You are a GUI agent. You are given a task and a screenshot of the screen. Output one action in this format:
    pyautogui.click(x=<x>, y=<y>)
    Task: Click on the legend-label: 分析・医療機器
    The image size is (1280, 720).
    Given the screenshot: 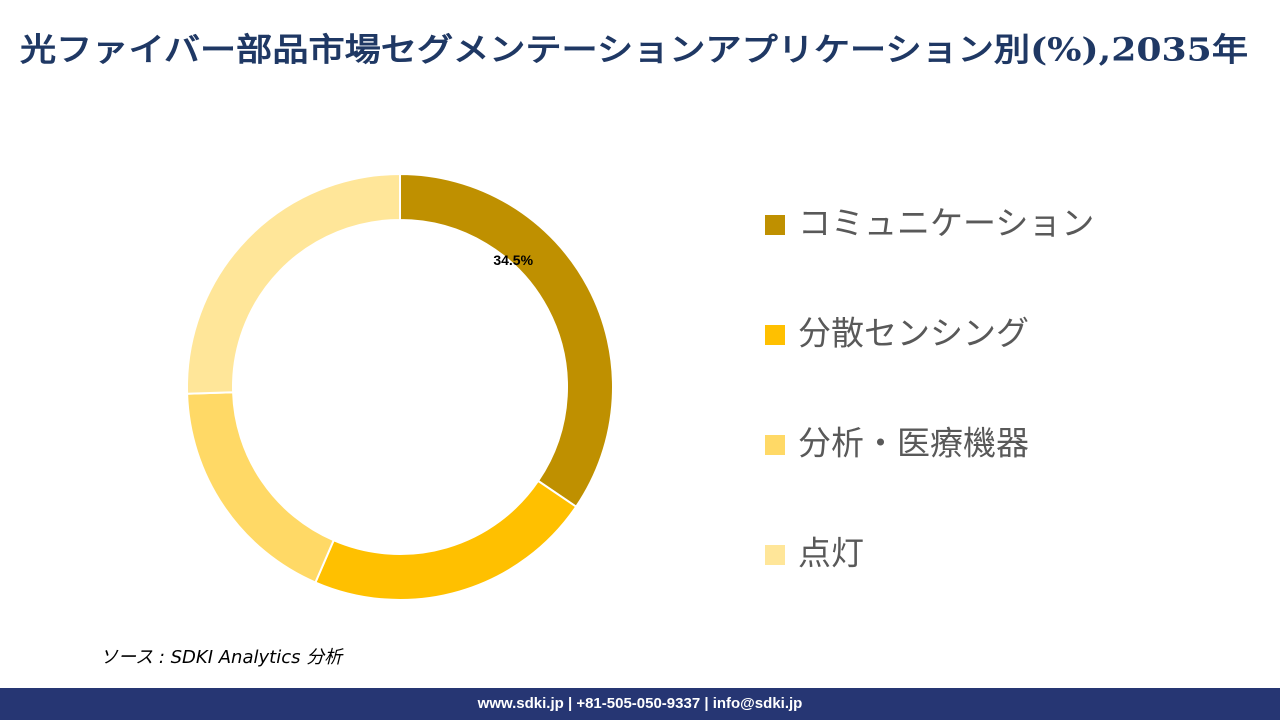 What is the action you would take?
    pyautogui.click(x=913, y=443)
    